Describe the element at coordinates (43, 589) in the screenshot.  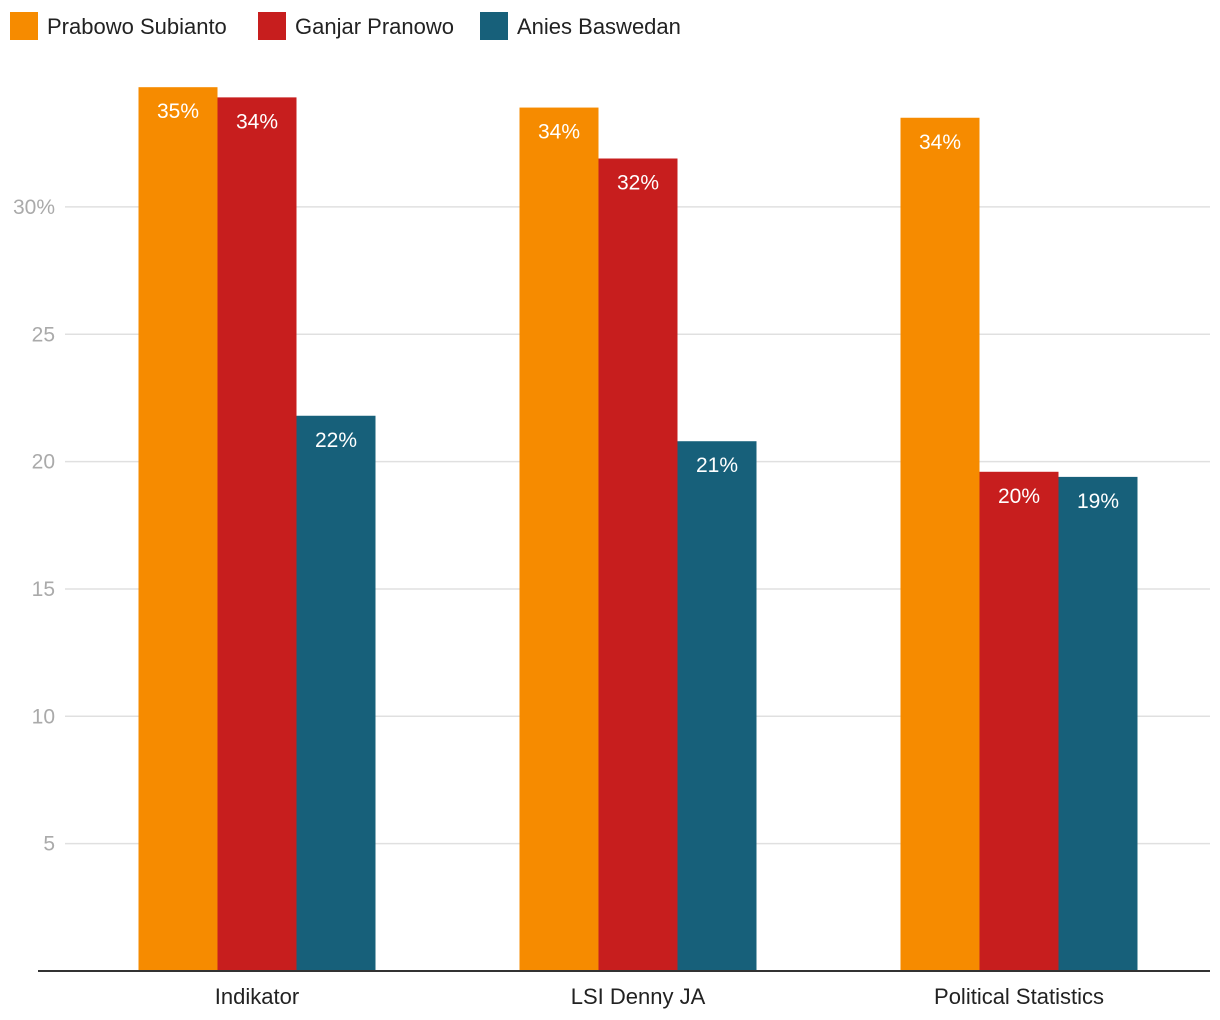
I see `y-tick-label: 15` at that location.